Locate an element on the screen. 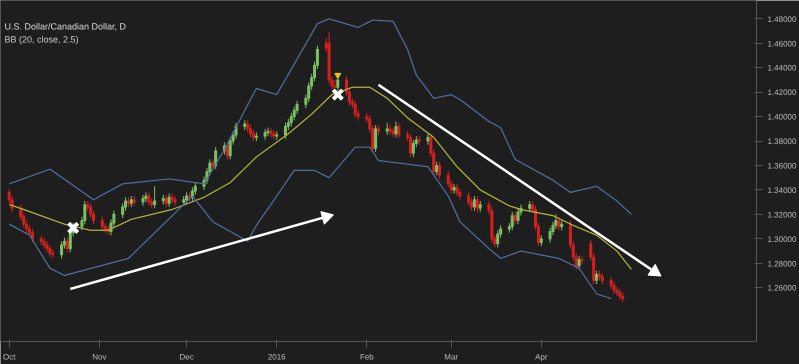  y-tick-label: 1.32000 is located at coordinates (782, 215).